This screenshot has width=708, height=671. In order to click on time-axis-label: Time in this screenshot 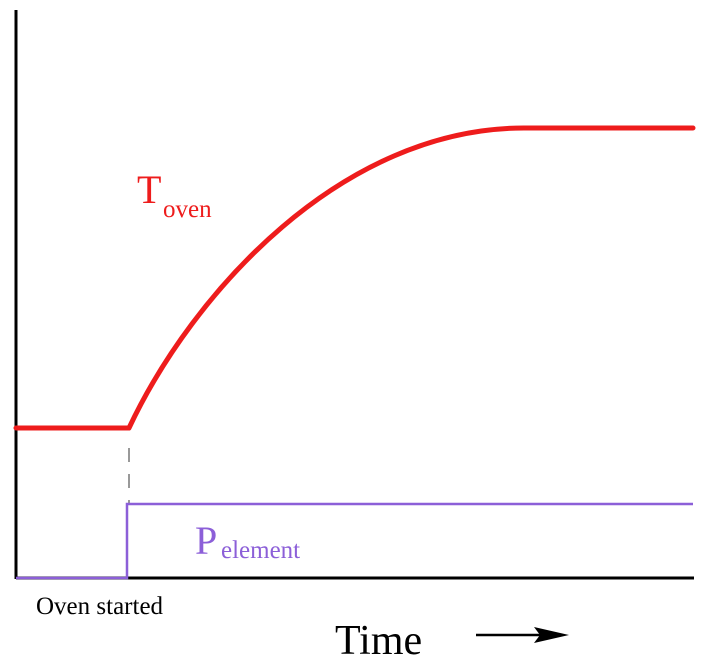, I will do `click(378, 641)`.